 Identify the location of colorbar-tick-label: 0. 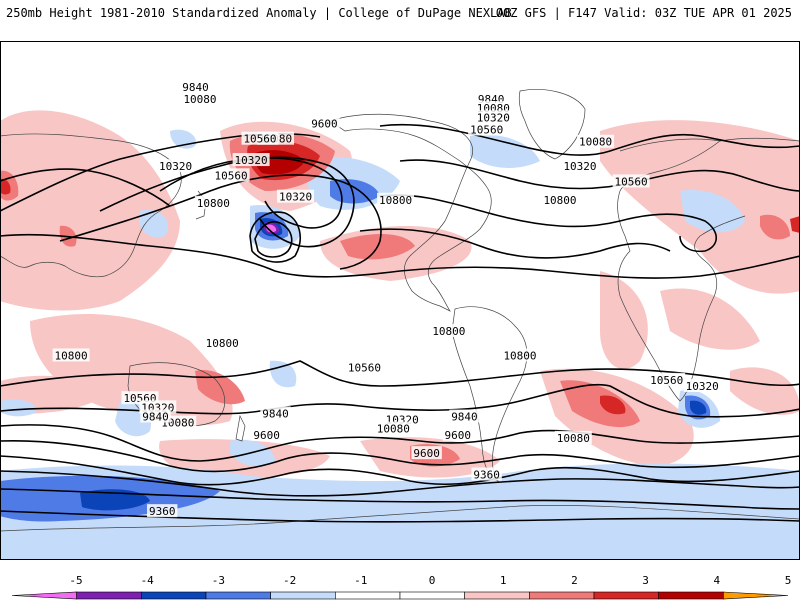
(432, 580).